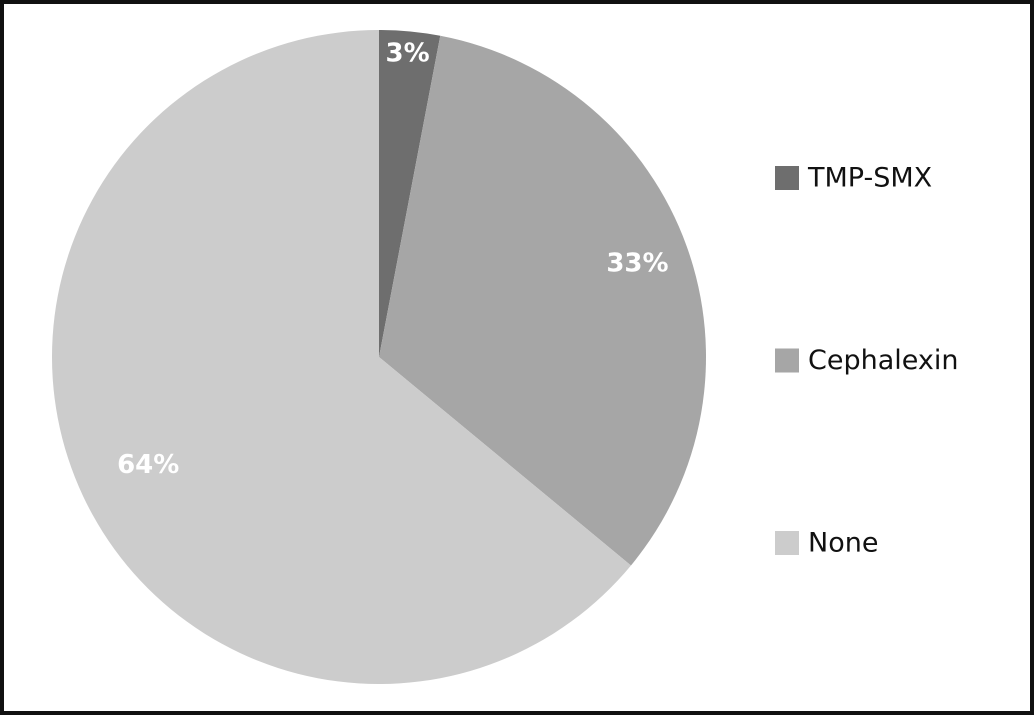  I want to click on legend-label: None, so click(843, 543).